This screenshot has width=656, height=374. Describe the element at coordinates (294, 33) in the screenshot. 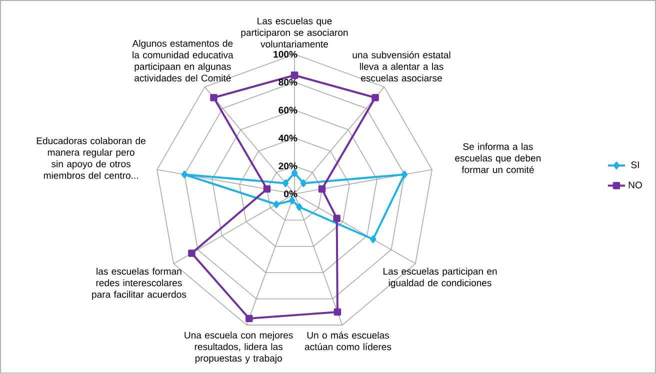

I see `spoke-label: Las escuelas que participaron se asociaron voluntariamente` at that location.